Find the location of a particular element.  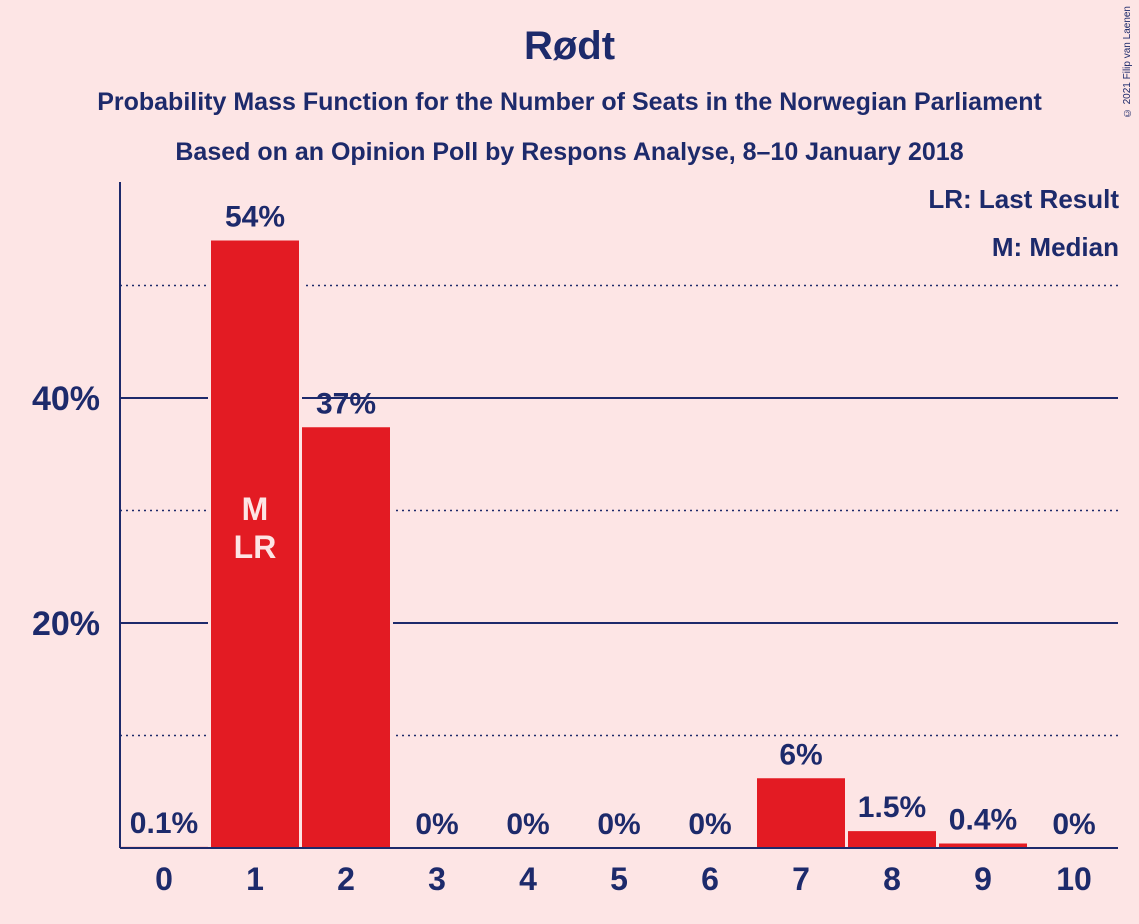

bar-value-label: 54% is located at coordinates (255, 217).